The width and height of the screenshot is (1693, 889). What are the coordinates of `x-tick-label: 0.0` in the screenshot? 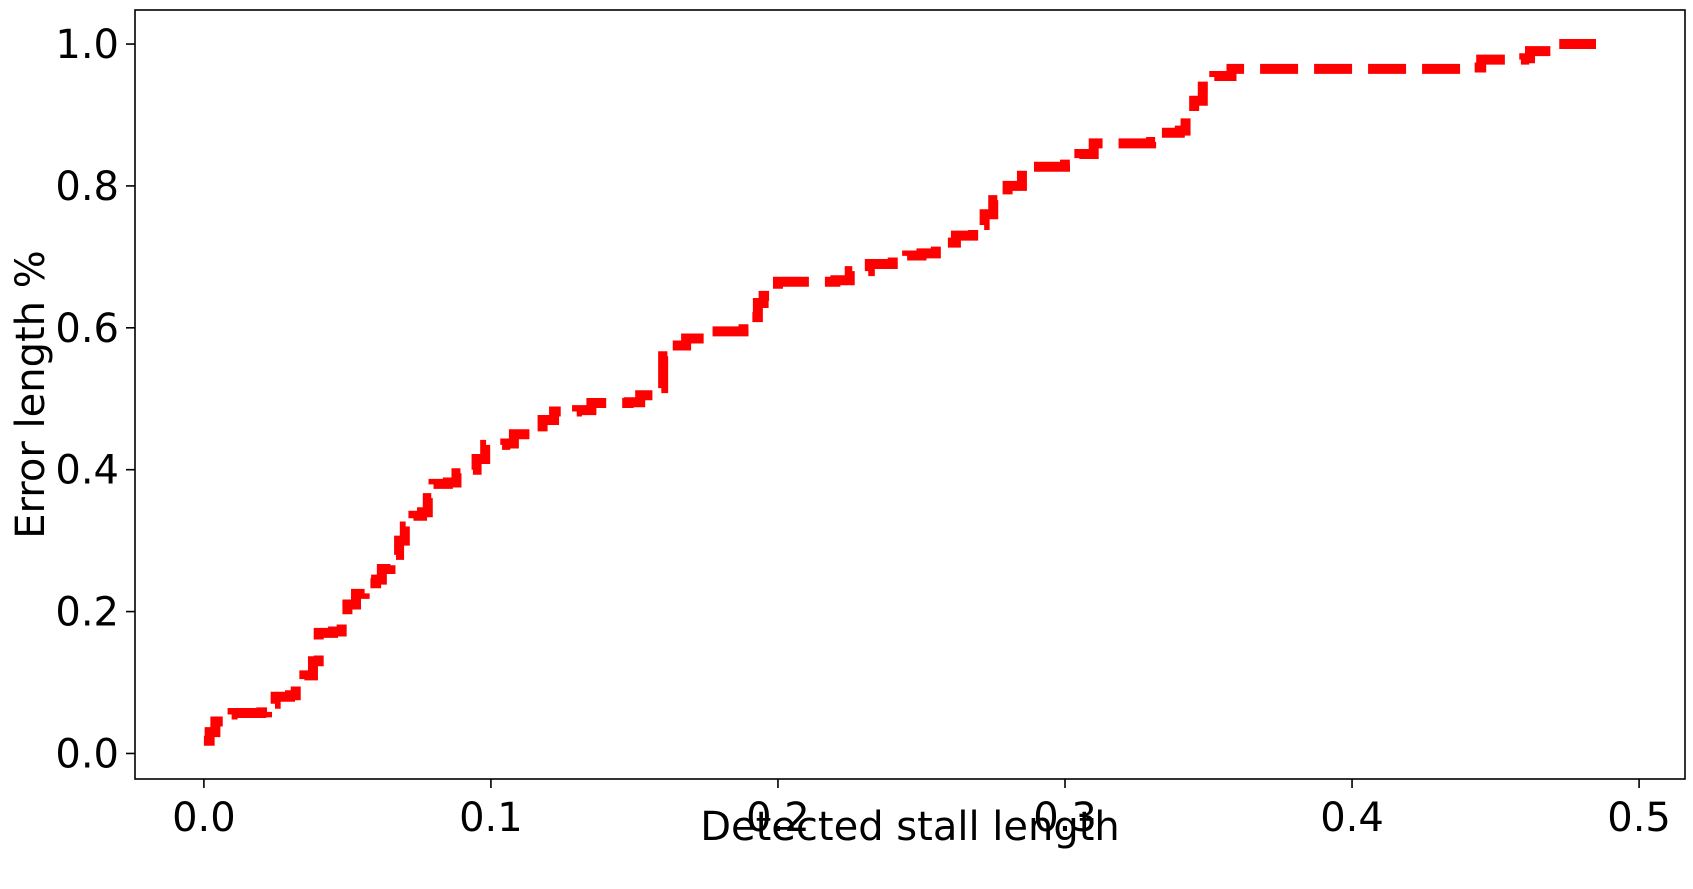 It's located at (204, 818).